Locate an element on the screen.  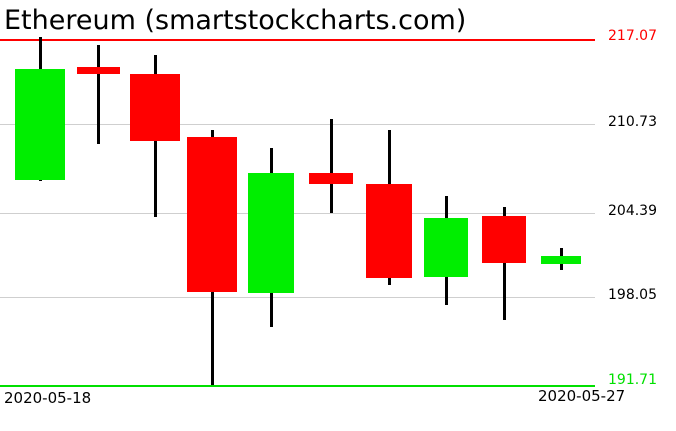
high-reference-line is located at coordinates (297, 40).